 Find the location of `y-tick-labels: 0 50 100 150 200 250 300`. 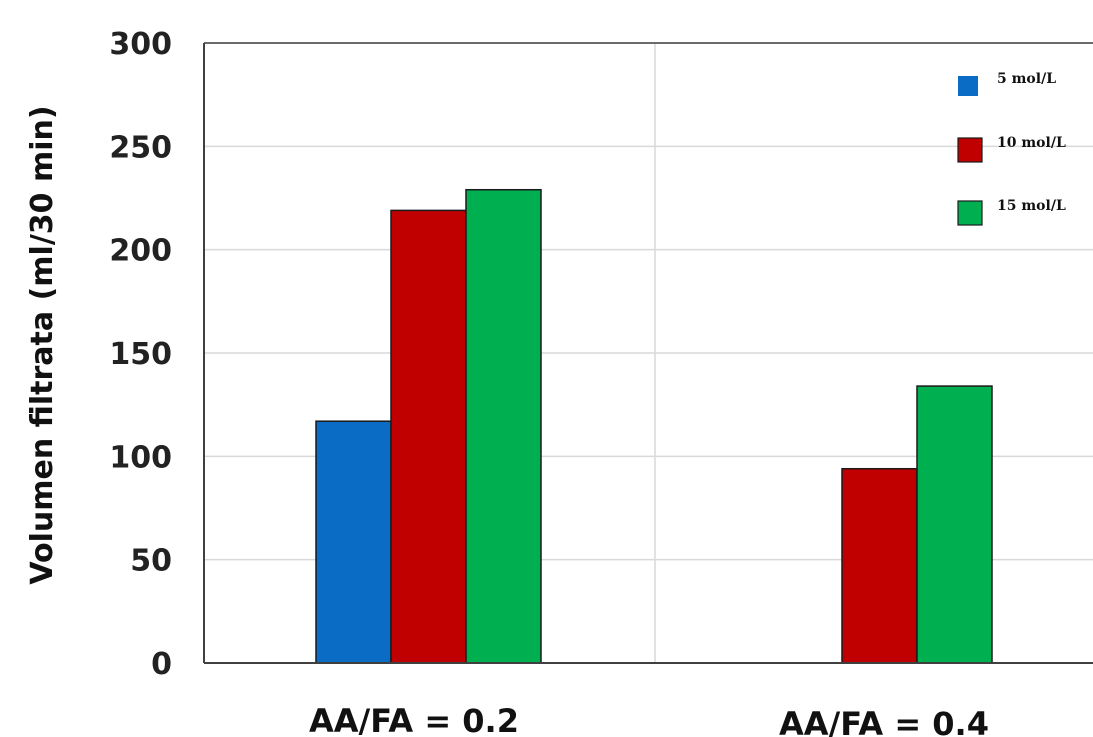

y-tick-labels: 0 50 100 150 200 250 300 is located at coordinates (140, 354).